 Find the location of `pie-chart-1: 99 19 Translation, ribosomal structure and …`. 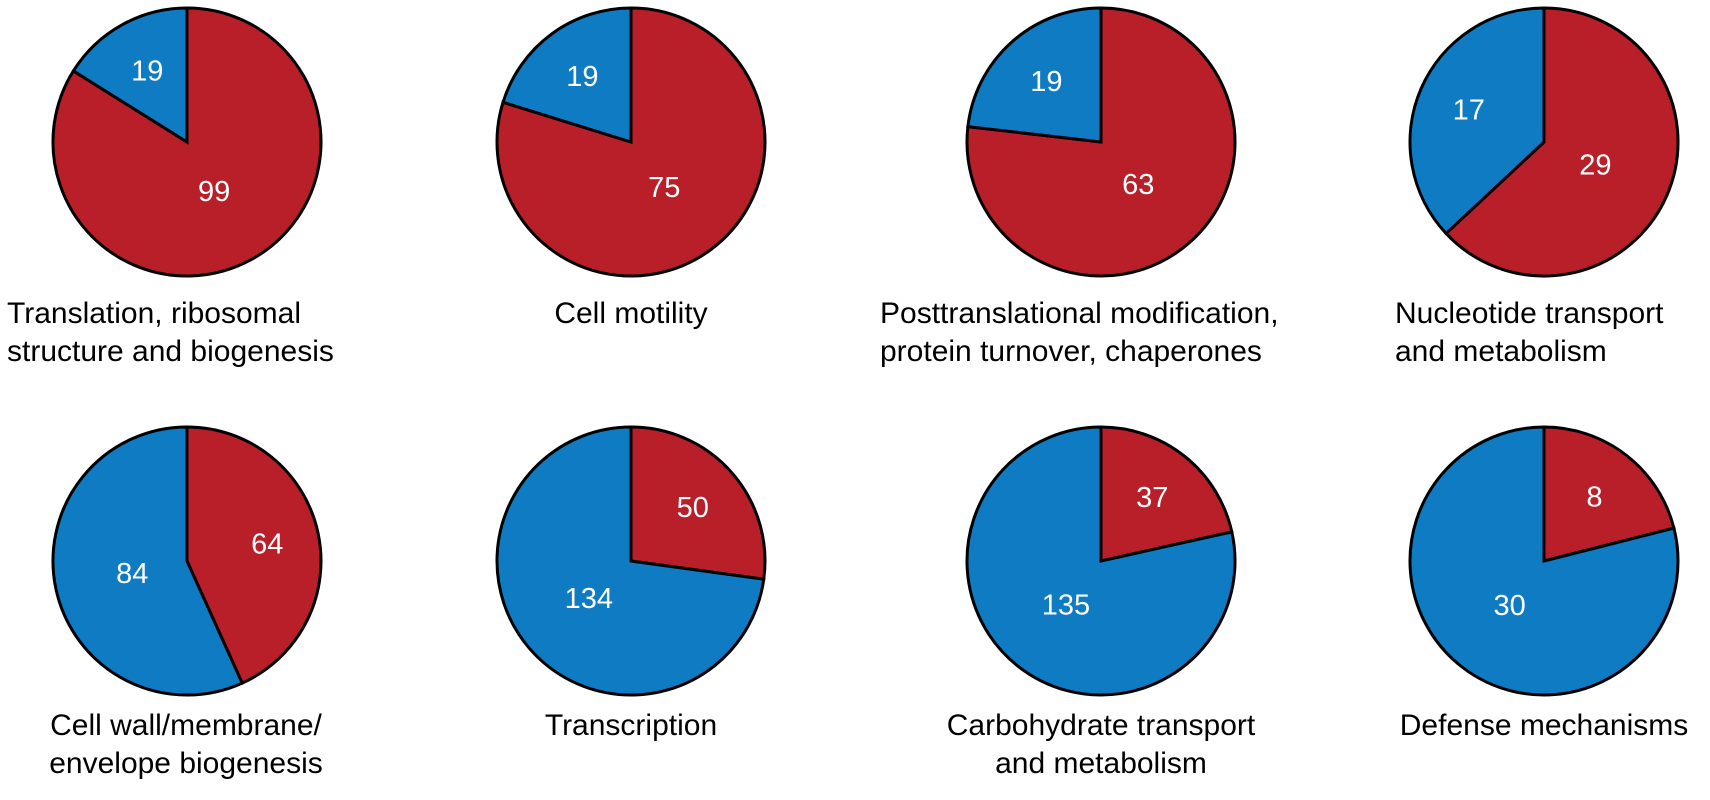

pie-chart-1: 99 19 Translation, ribosomal structure and … is located at coordinates (170, 187).